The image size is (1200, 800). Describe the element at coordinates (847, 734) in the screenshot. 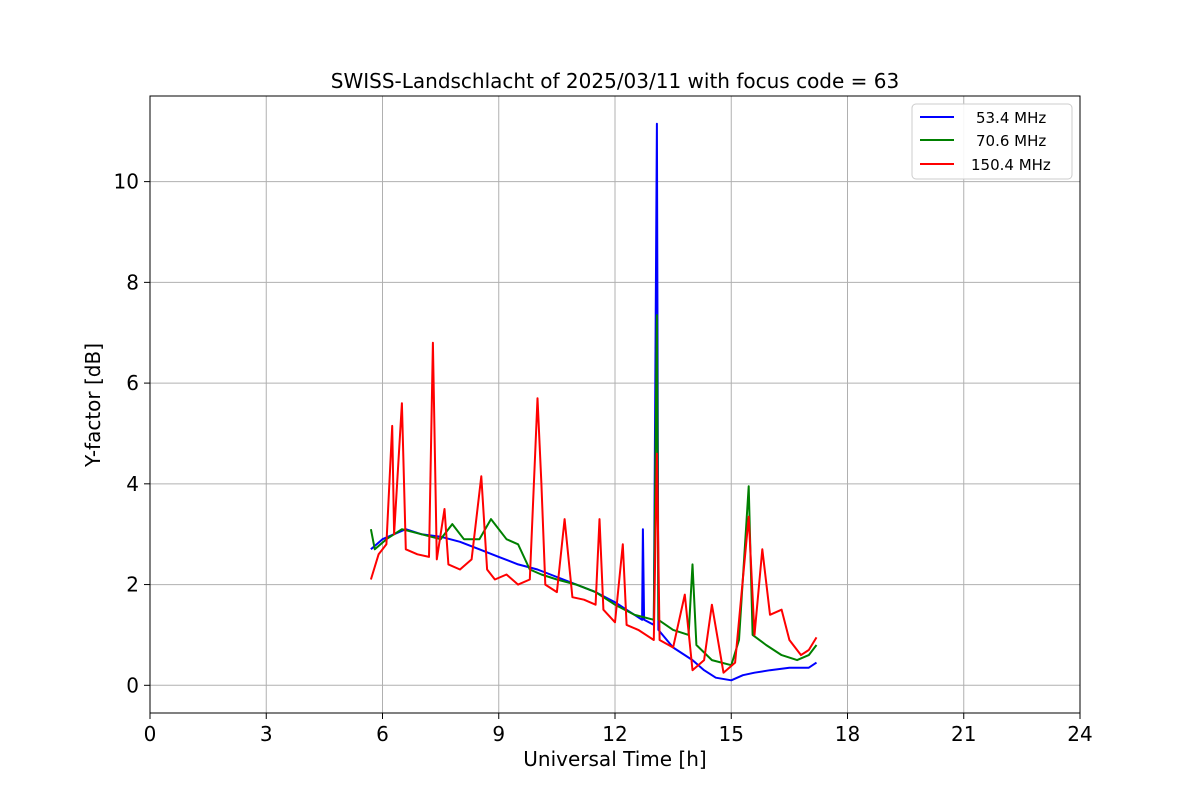

I see `x-tick-label: 18` at that location.